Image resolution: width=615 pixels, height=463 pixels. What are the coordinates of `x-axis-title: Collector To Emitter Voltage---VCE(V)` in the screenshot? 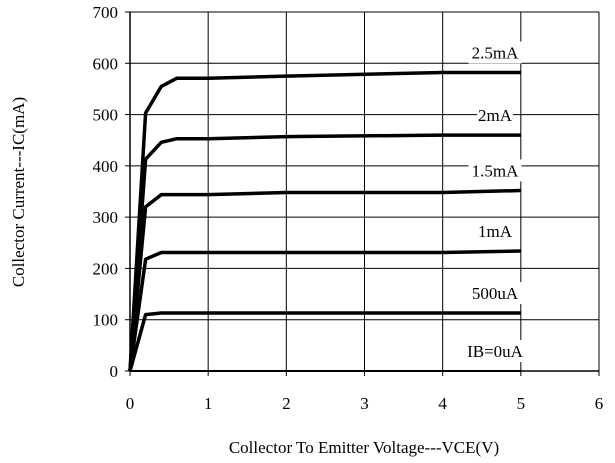 It's located at (364, 447).